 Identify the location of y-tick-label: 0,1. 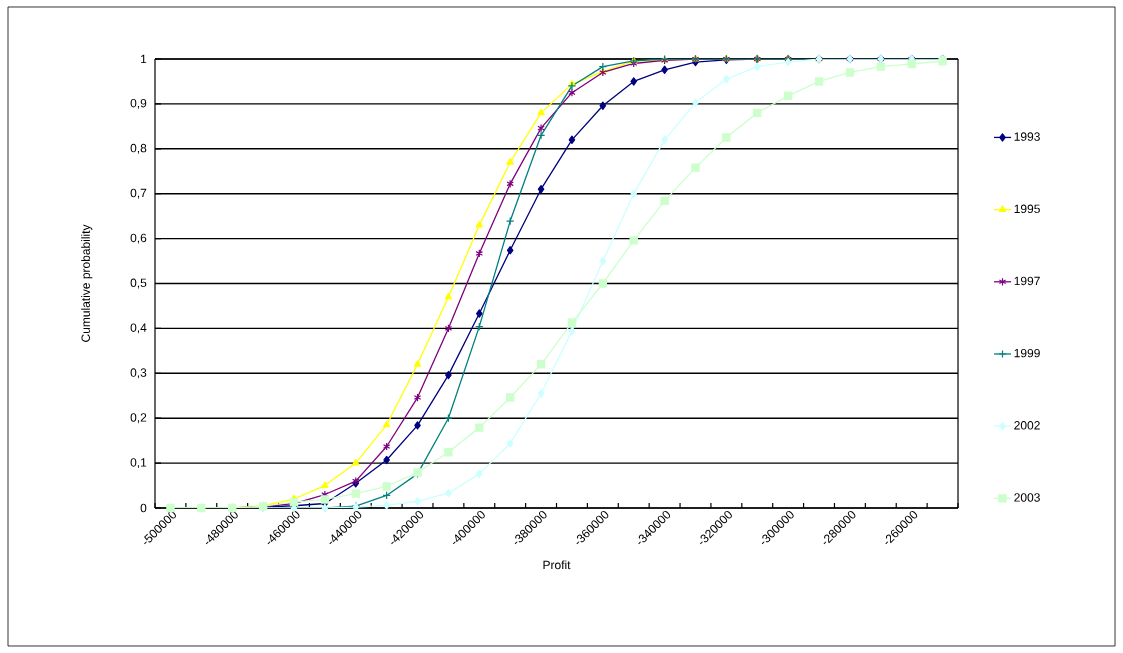
(138, 463).